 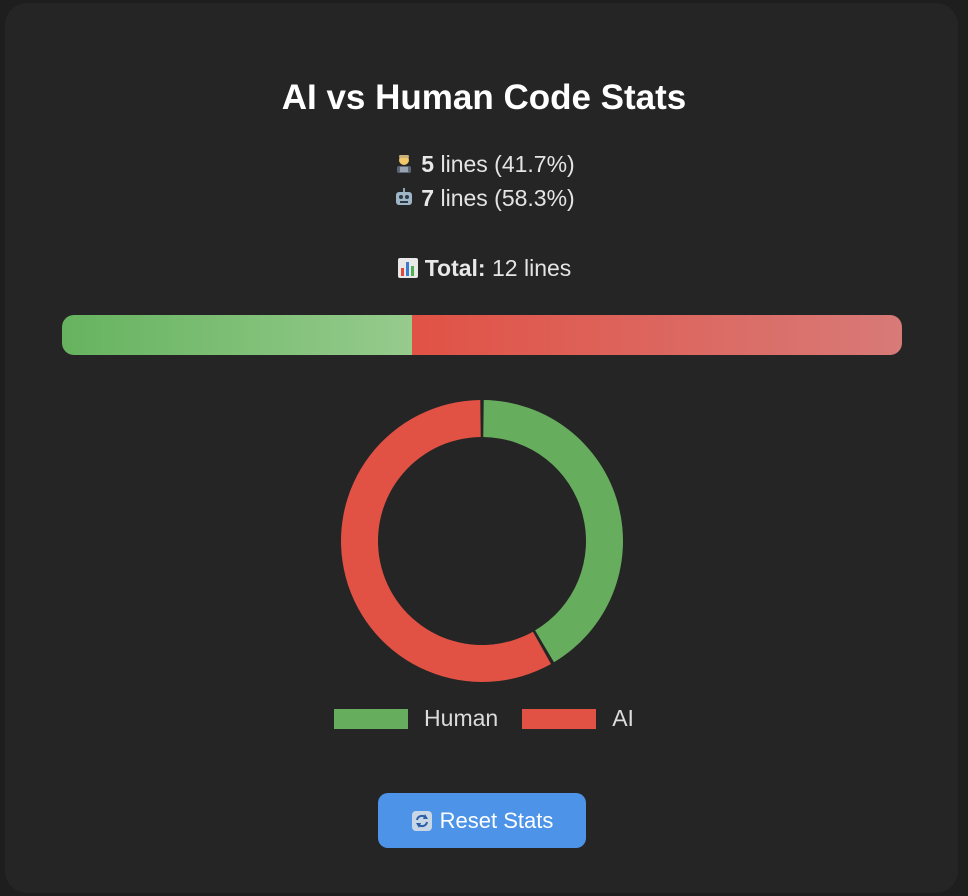 What do you see at coordinates (484, 97) in the screenshot?
I see `page-title: AI vs Human Code Stats` at bounding box center [484, 97].